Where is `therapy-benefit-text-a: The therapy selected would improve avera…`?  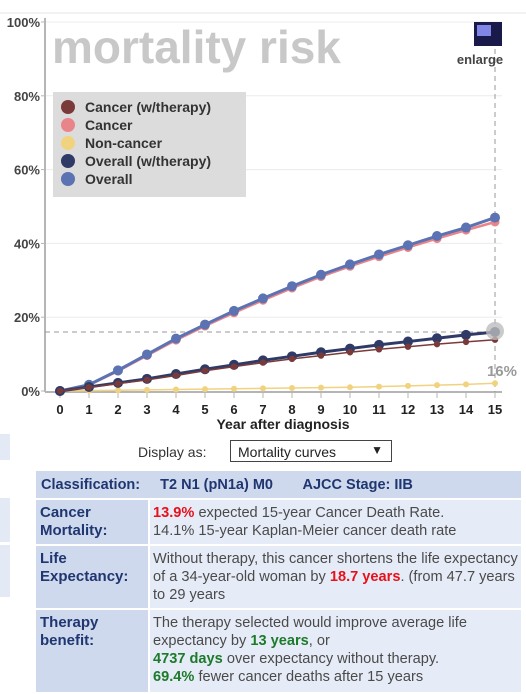
therapy-benefit-text-a: The therapy selected would improve avera… is located at coordinates (310, 632).